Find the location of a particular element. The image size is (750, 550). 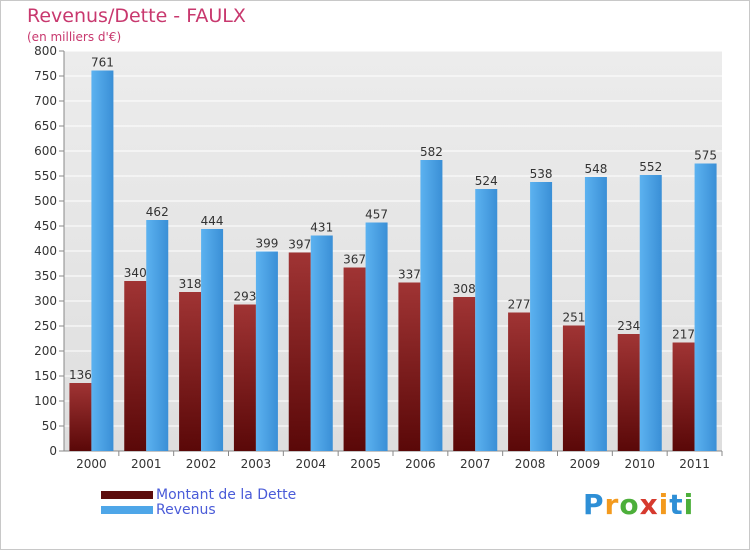

data-label-dette: 367 is located at coordinates (354, 260).